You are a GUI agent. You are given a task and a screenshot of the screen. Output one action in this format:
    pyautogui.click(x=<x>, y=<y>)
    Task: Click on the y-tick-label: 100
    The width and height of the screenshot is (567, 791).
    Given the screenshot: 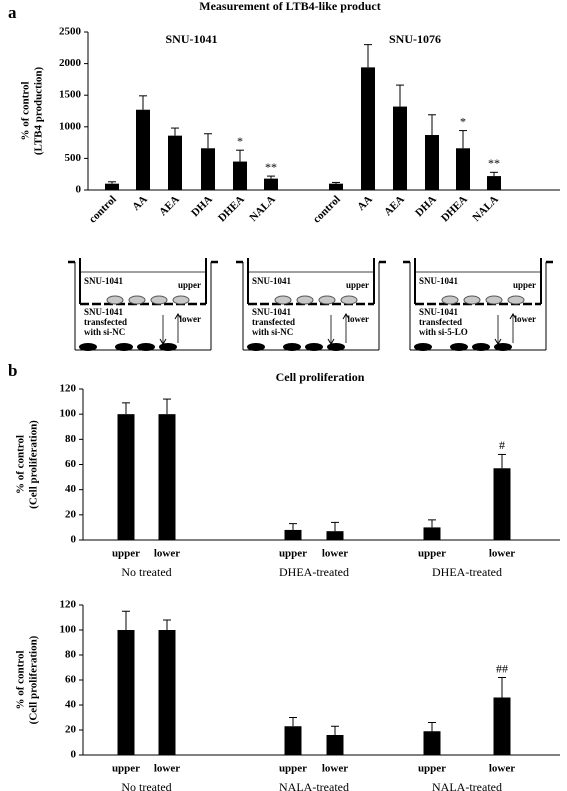 What is the action you would take?
    pyautogui.click(x=68, y=414)
    